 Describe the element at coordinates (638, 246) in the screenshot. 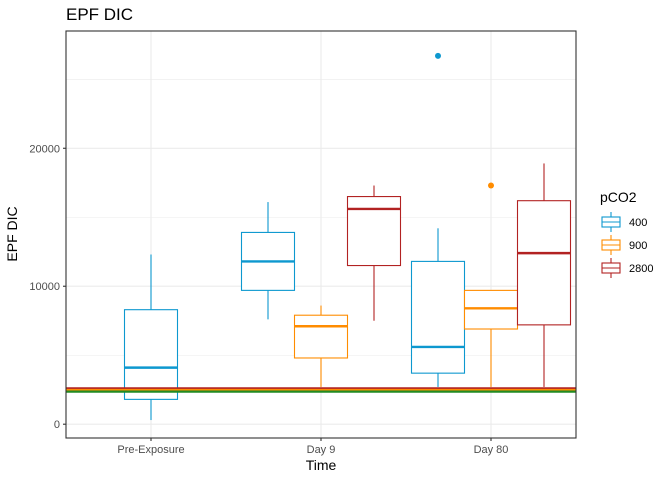

I see `legend-label: 900` at that location.